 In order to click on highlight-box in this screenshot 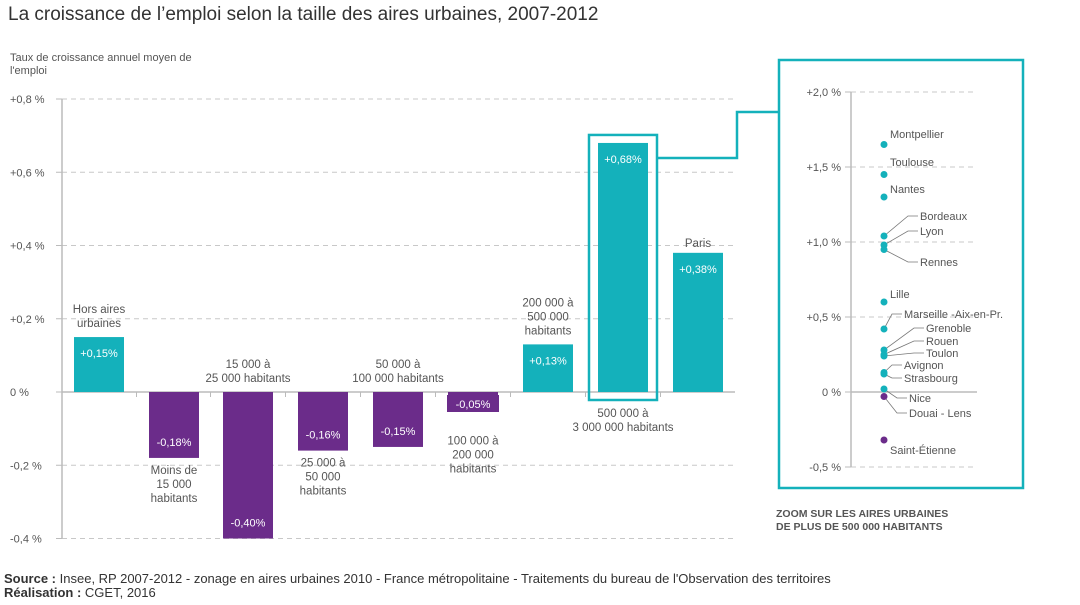, I will do `click(623, 267)`.